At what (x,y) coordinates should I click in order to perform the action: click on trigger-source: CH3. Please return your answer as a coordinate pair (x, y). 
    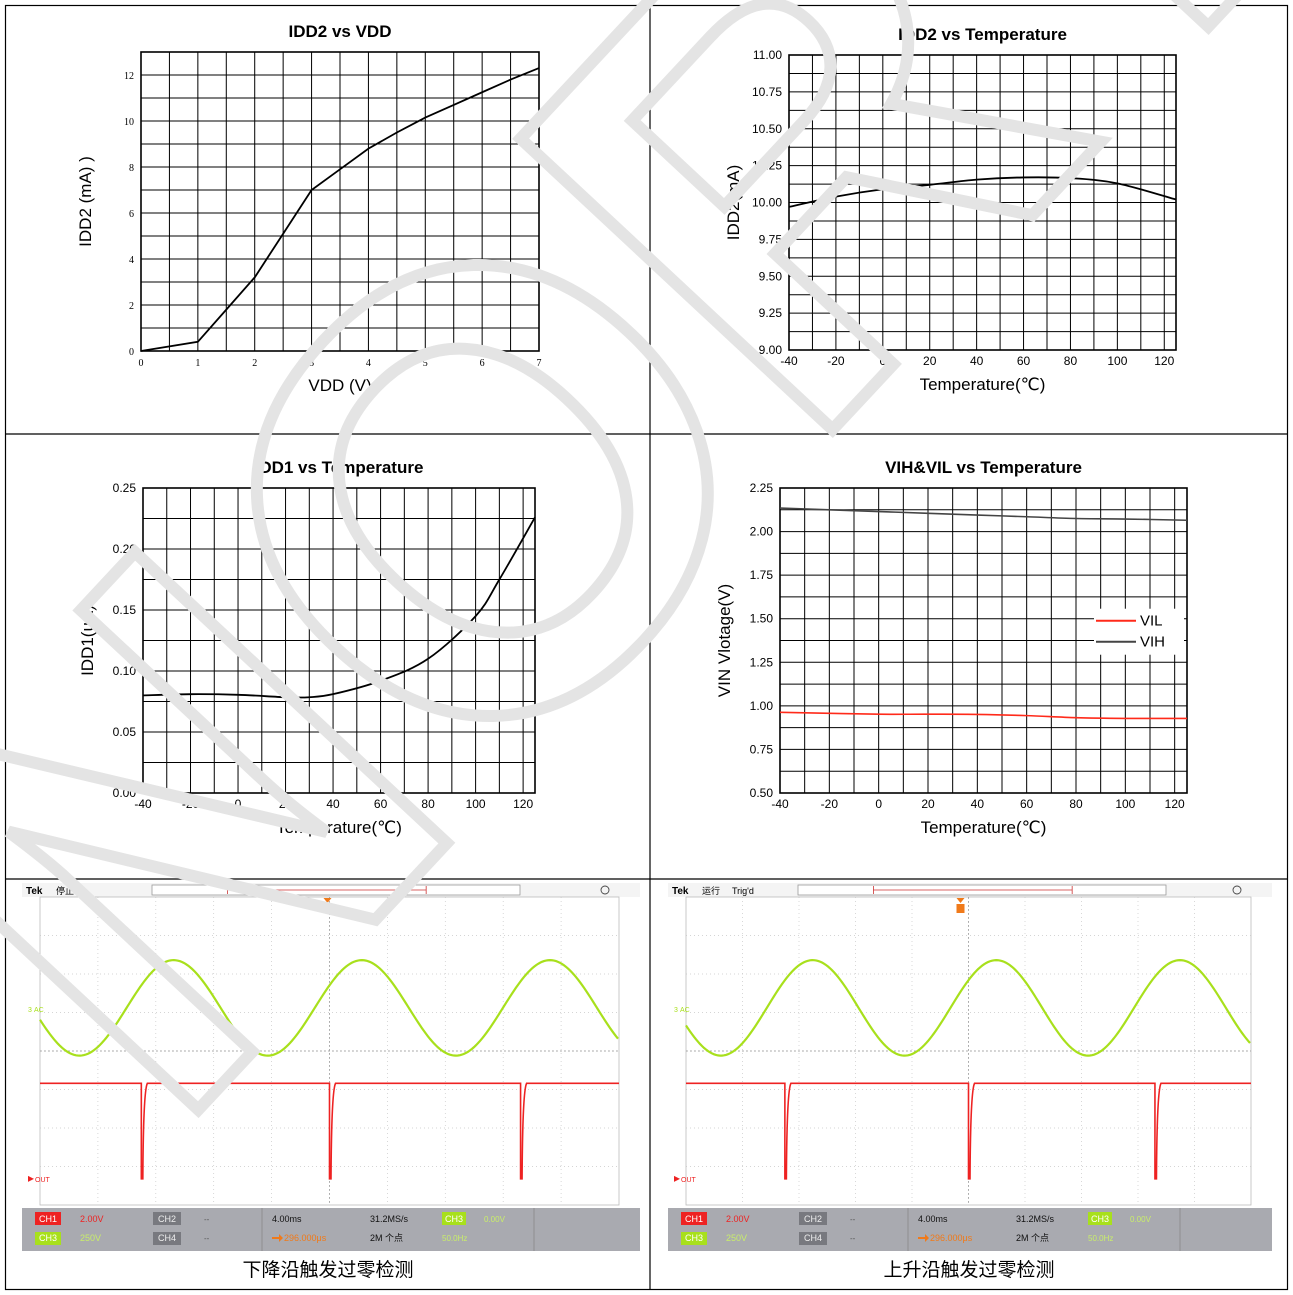
    Looking at the image, I should click on (1100, 1219).